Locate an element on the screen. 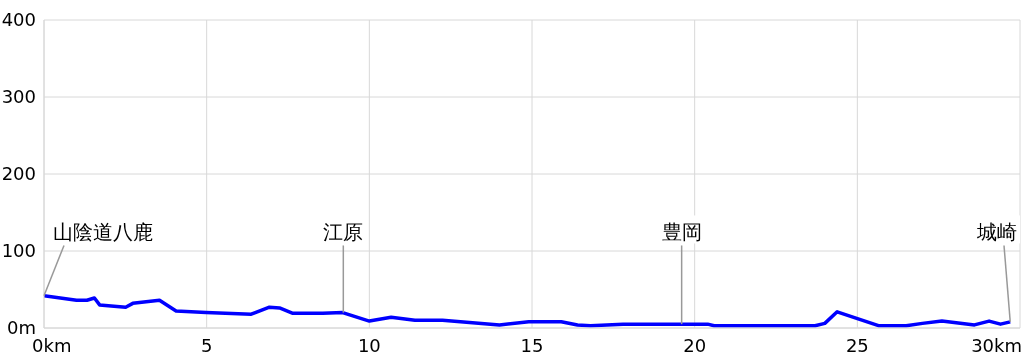 The width and height of the screenshot is (1024, 362). y-tick-label: 100 is located at coordinates (18, 251).